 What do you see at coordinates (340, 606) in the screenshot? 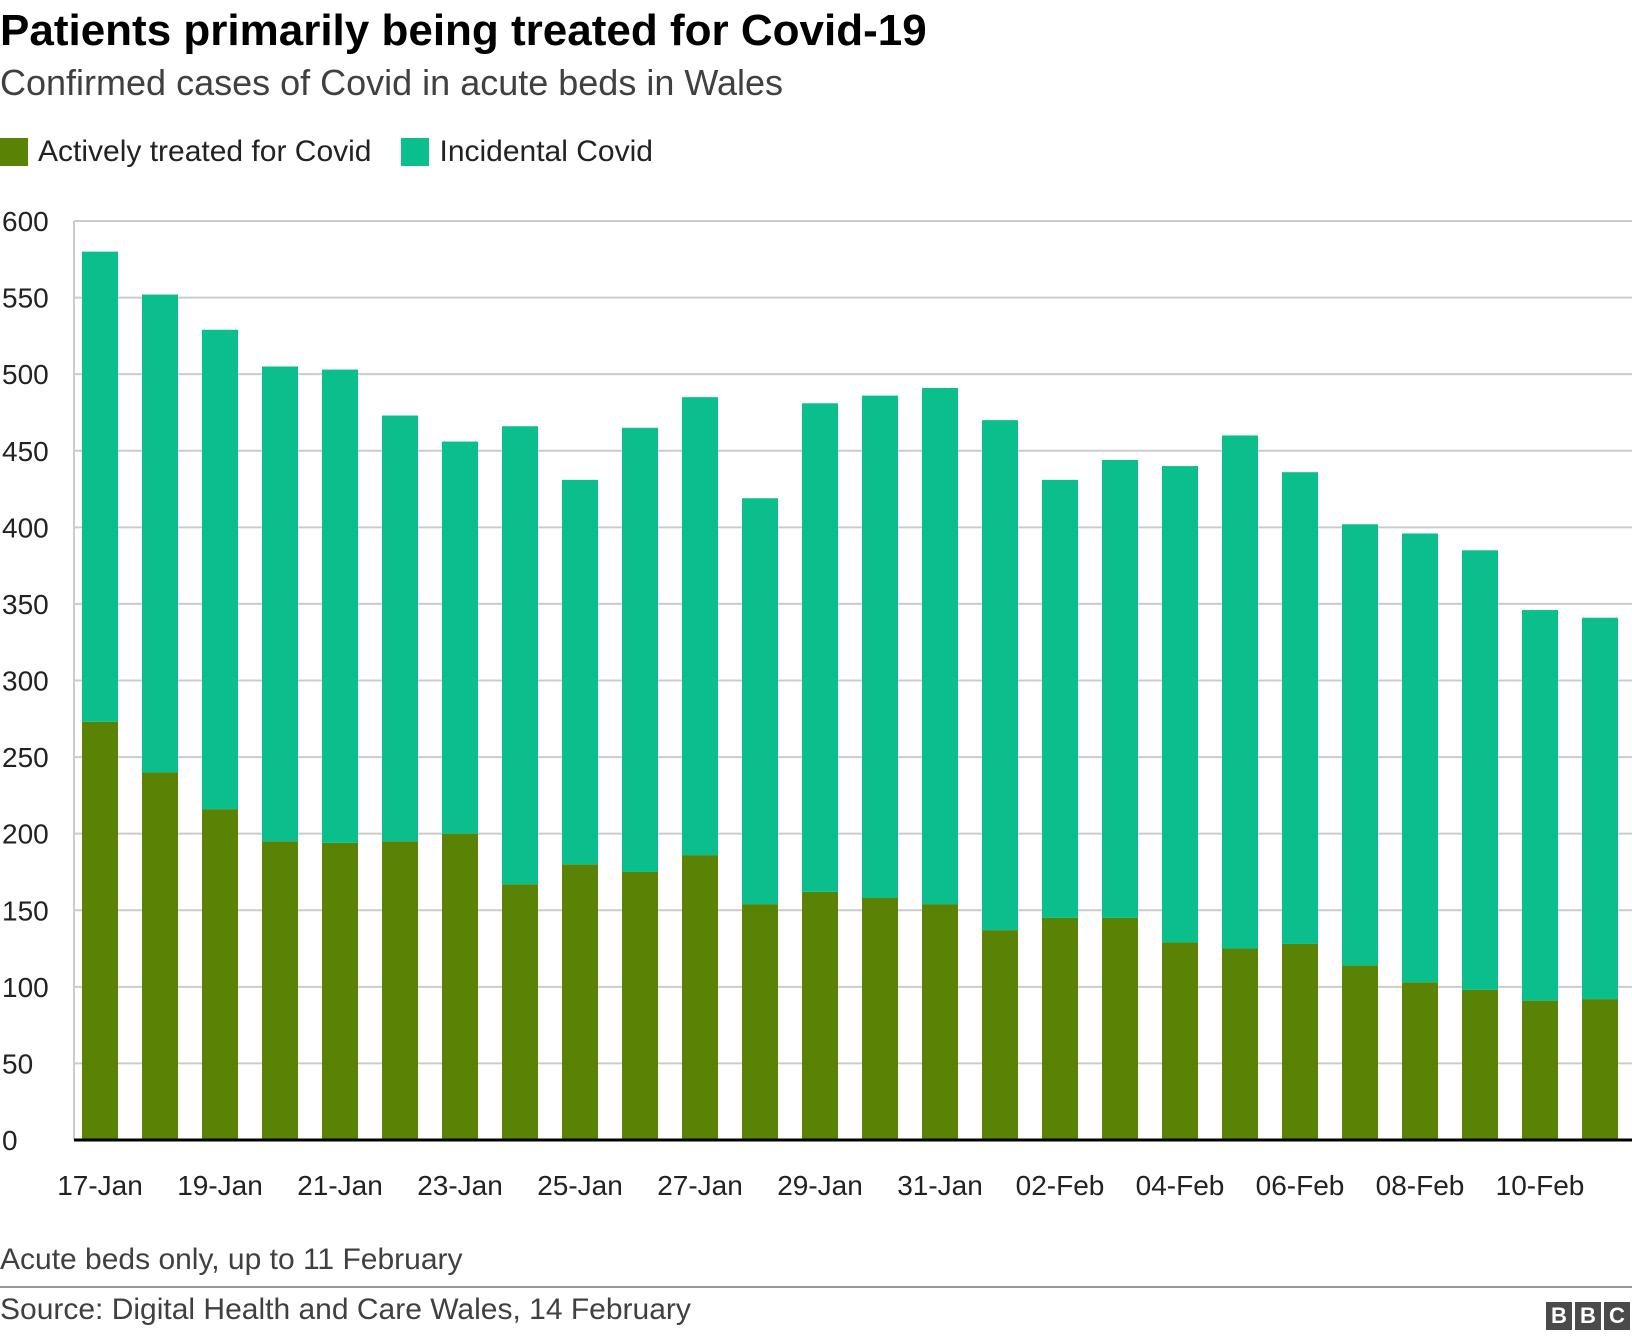
I see `bar-incidental-21-Jan` at bounding box center [340, 606].